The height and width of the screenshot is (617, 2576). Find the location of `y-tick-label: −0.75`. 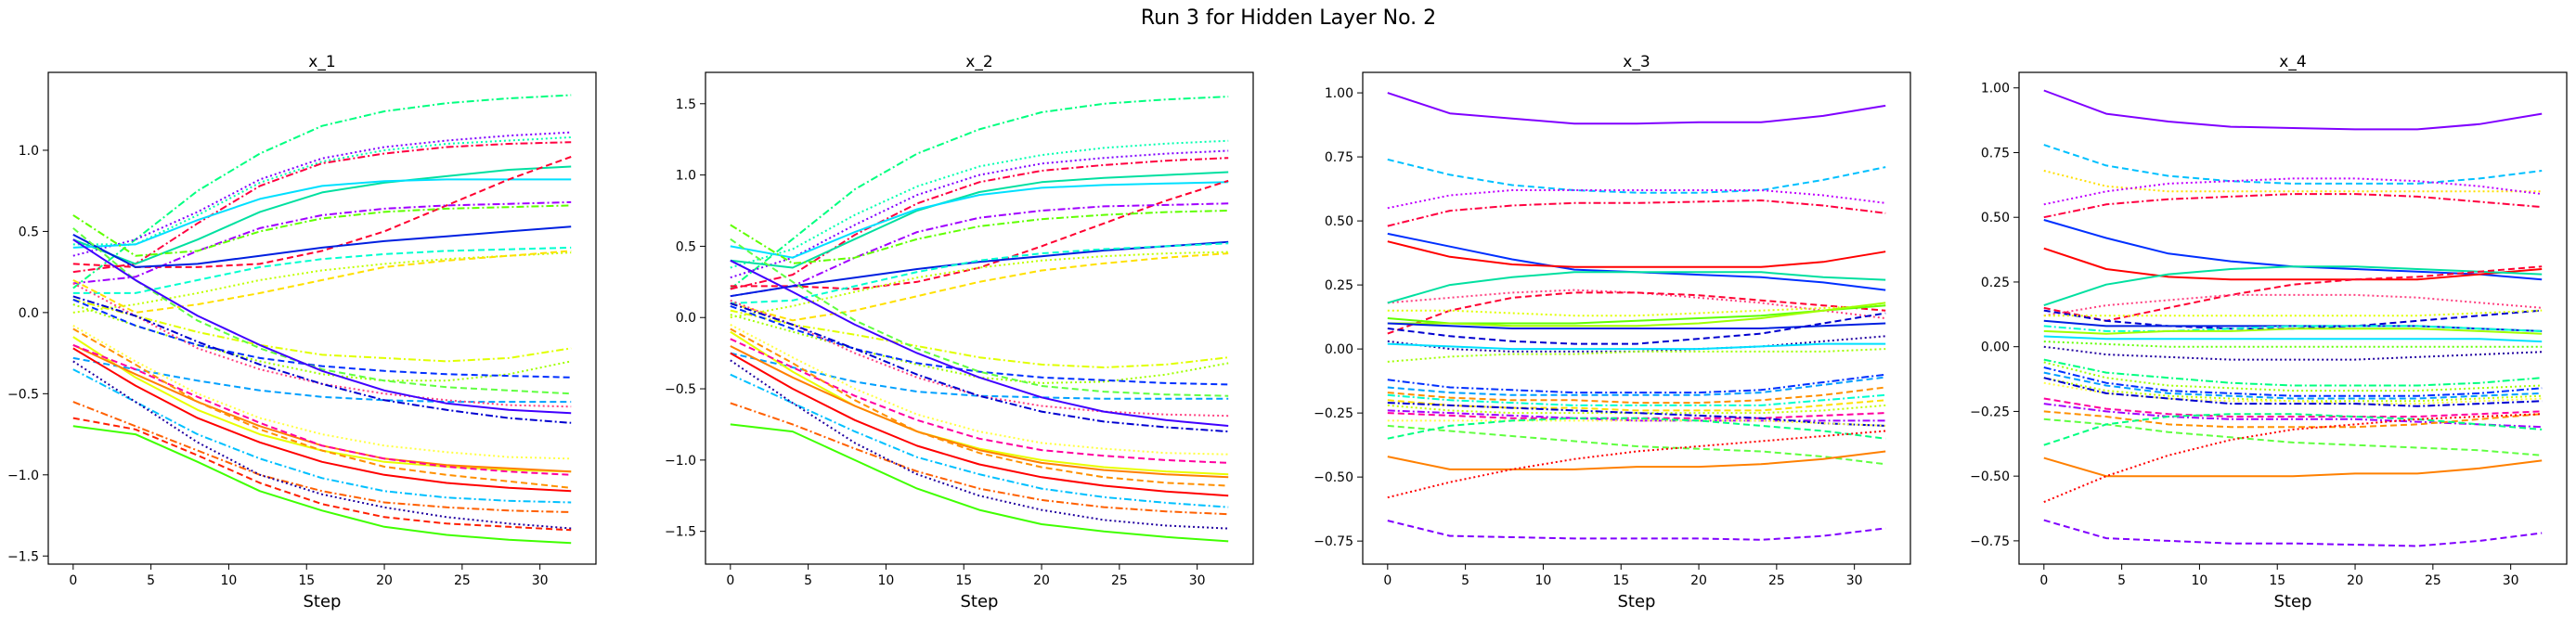

y-tick-label: −0.75 is located at coordinates (1333, 541).